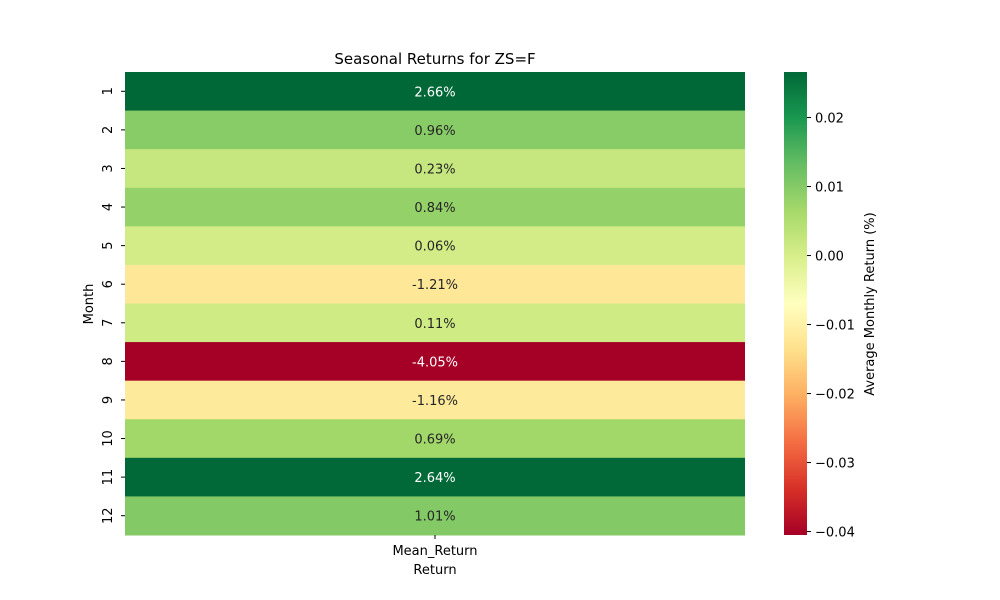 This screenshot has width=1000, height=600. Describe the element at coordinates (108, 245) in the screenshot. I see `y-tick-label: 5` at that location.